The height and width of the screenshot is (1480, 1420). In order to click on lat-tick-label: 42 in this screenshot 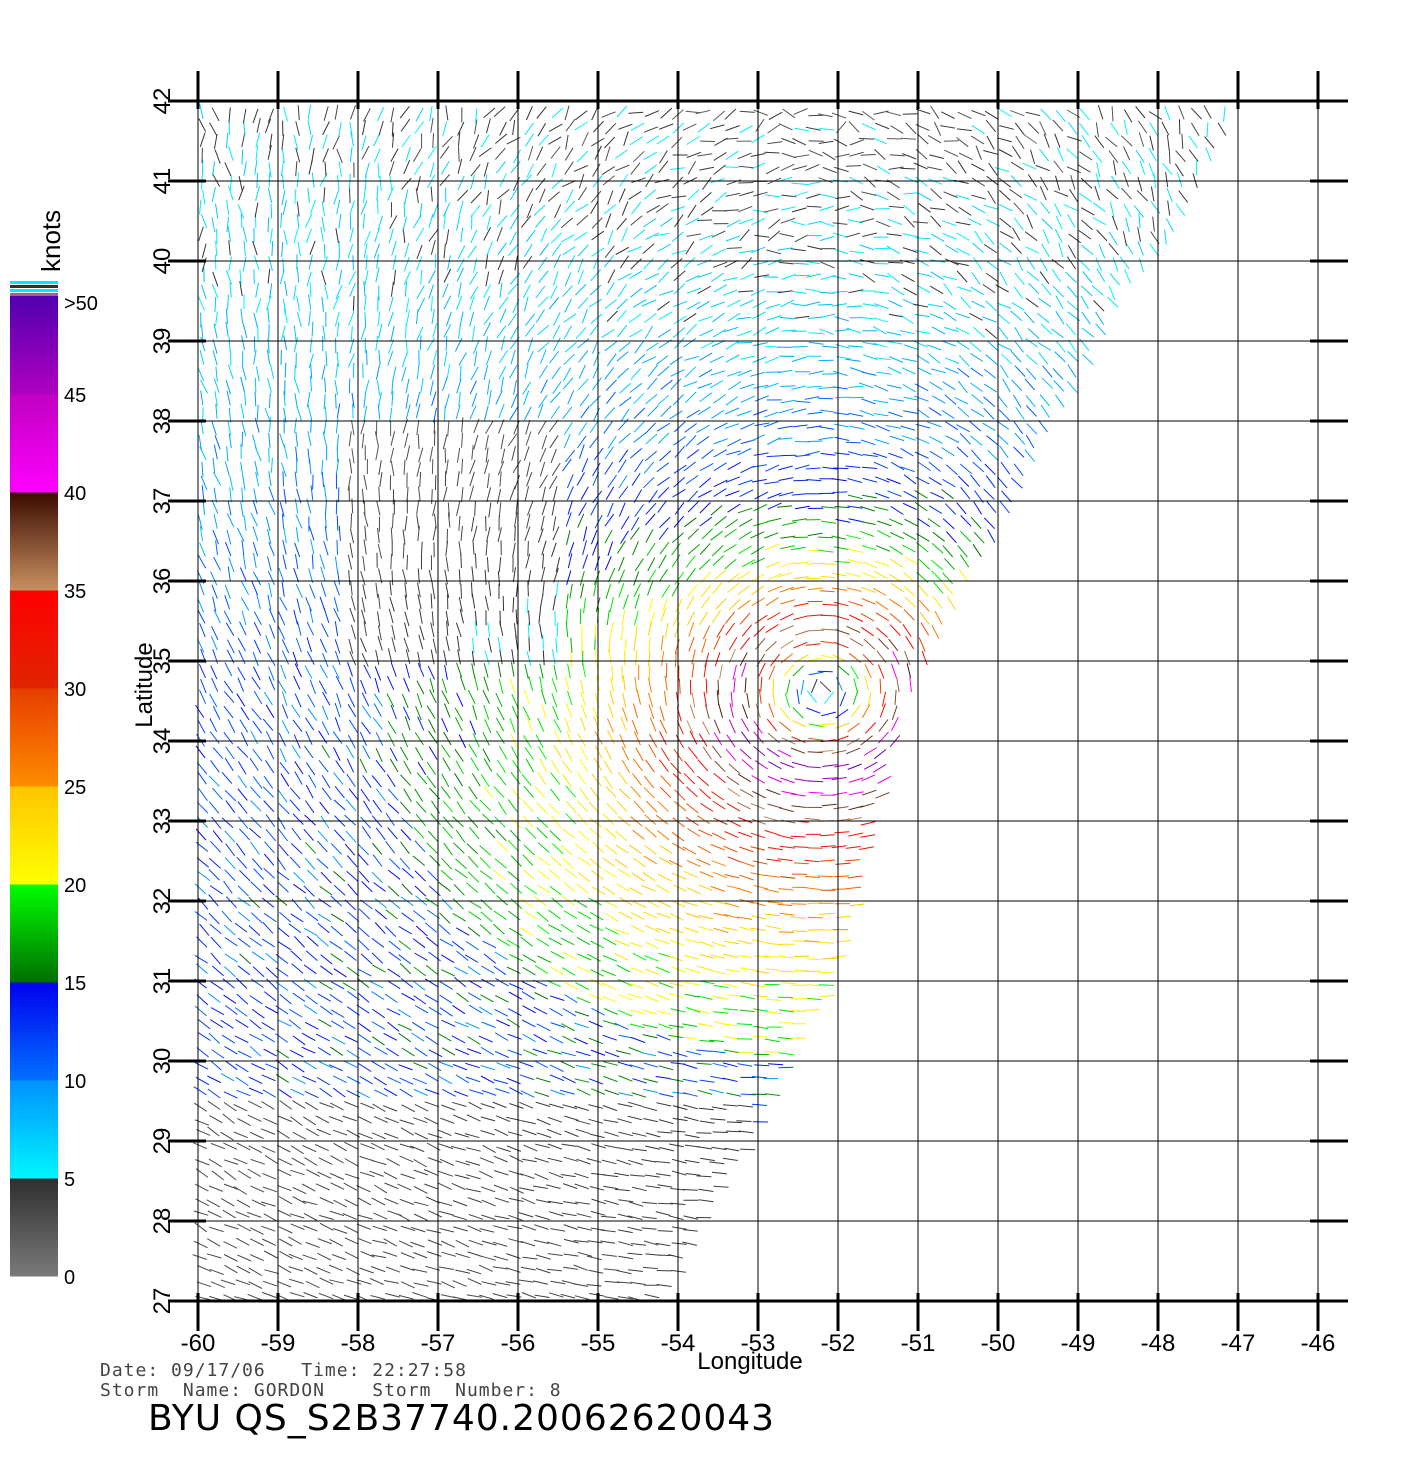, I will do `click(162, 101)`.